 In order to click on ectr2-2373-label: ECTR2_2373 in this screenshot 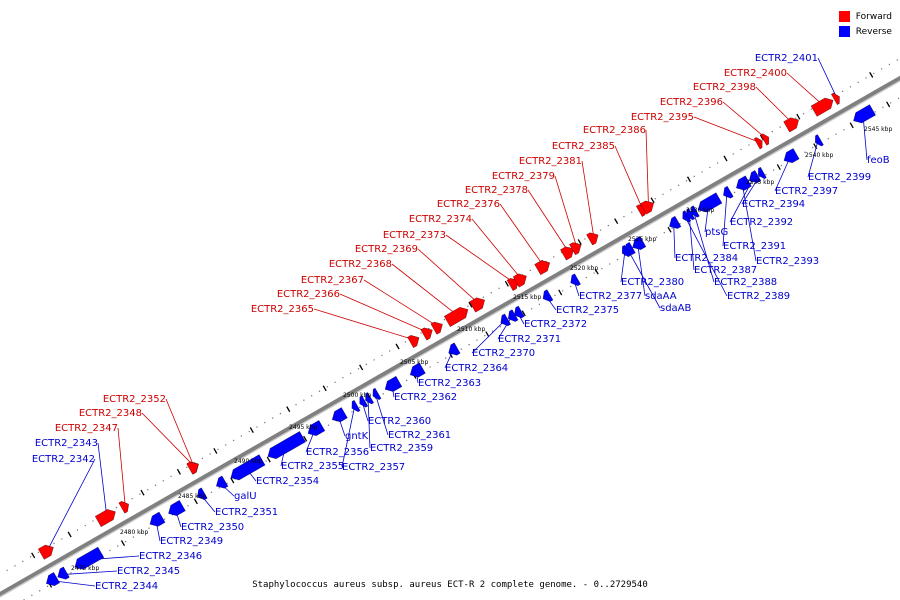, I will do `click(414, 235)`.